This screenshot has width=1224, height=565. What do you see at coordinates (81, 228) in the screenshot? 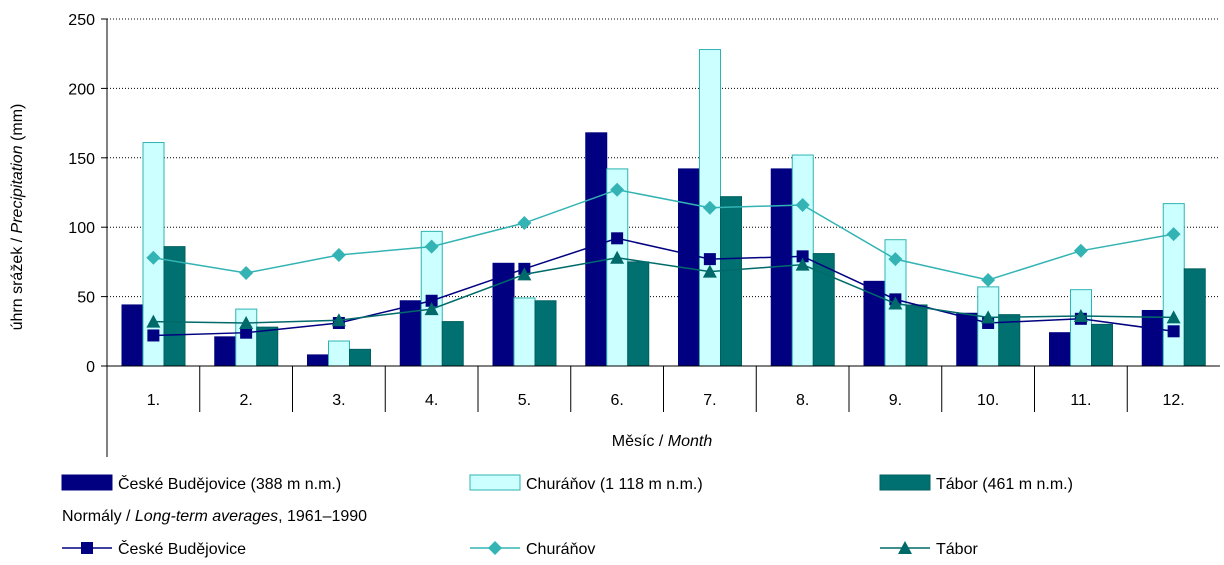
I see `y-tick-label: 100` at bounding box center [81, 228].